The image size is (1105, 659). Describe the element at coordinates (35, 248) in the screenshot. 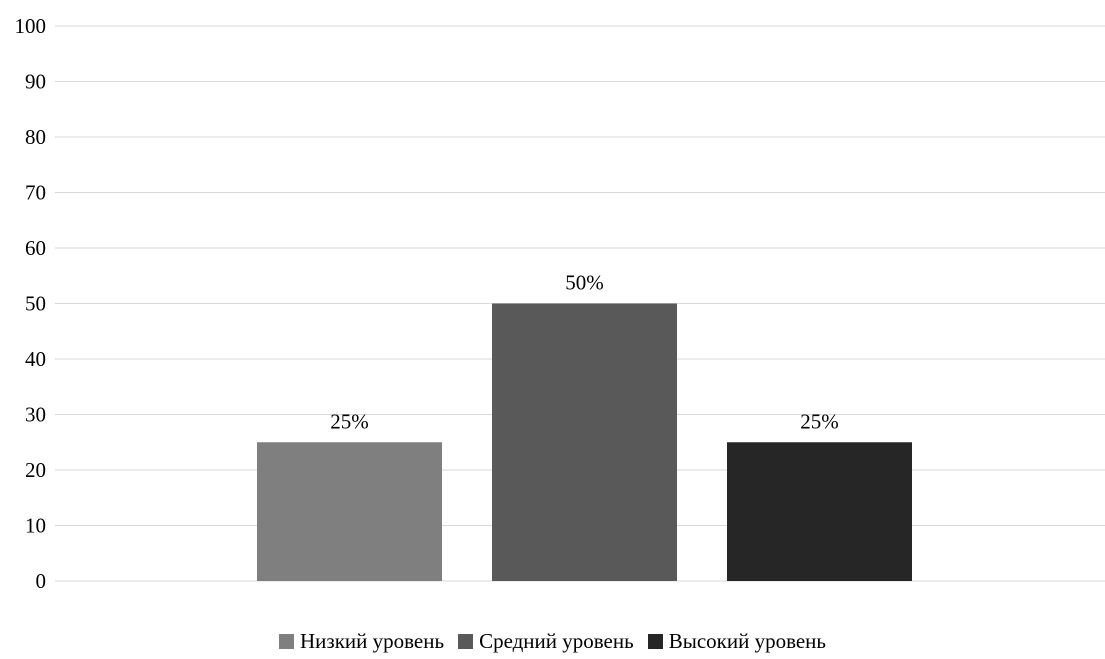

I see `y-tick-label: 60` at that location.